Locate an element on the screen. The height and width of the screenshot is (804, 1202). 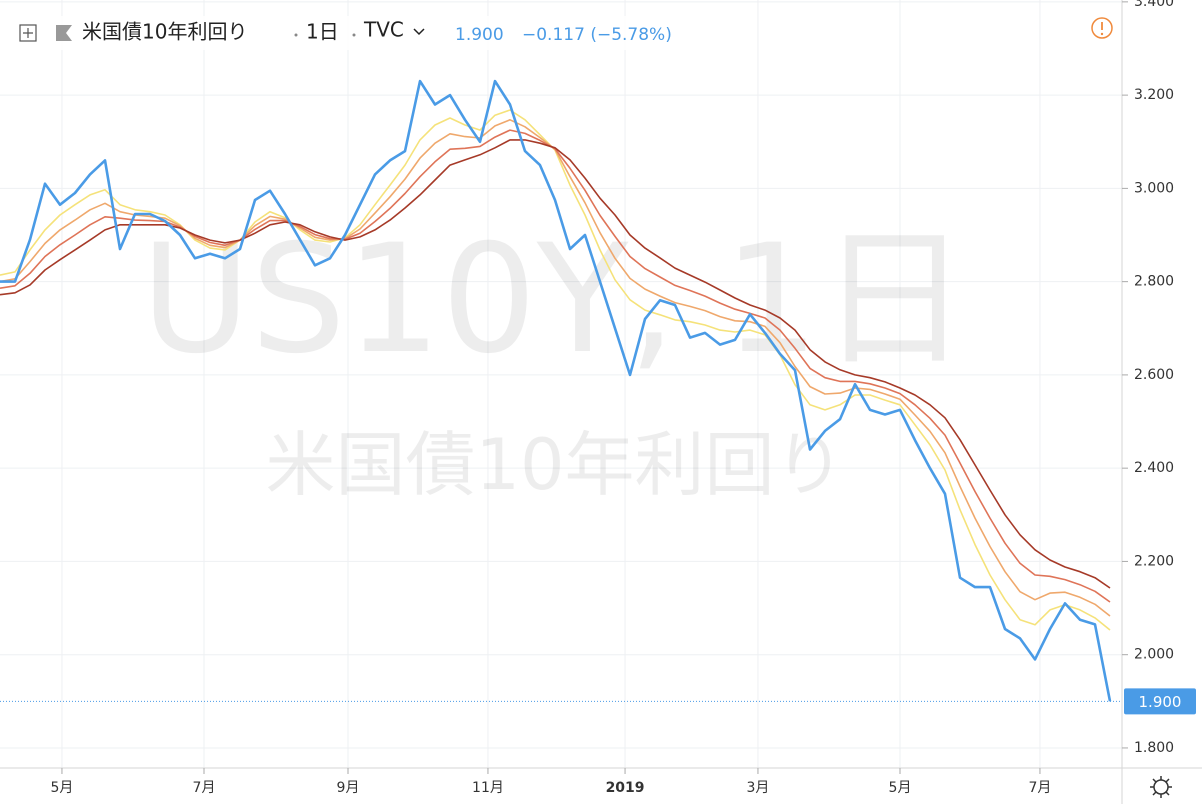
alert-icon is located at coordinates (1102, 28).